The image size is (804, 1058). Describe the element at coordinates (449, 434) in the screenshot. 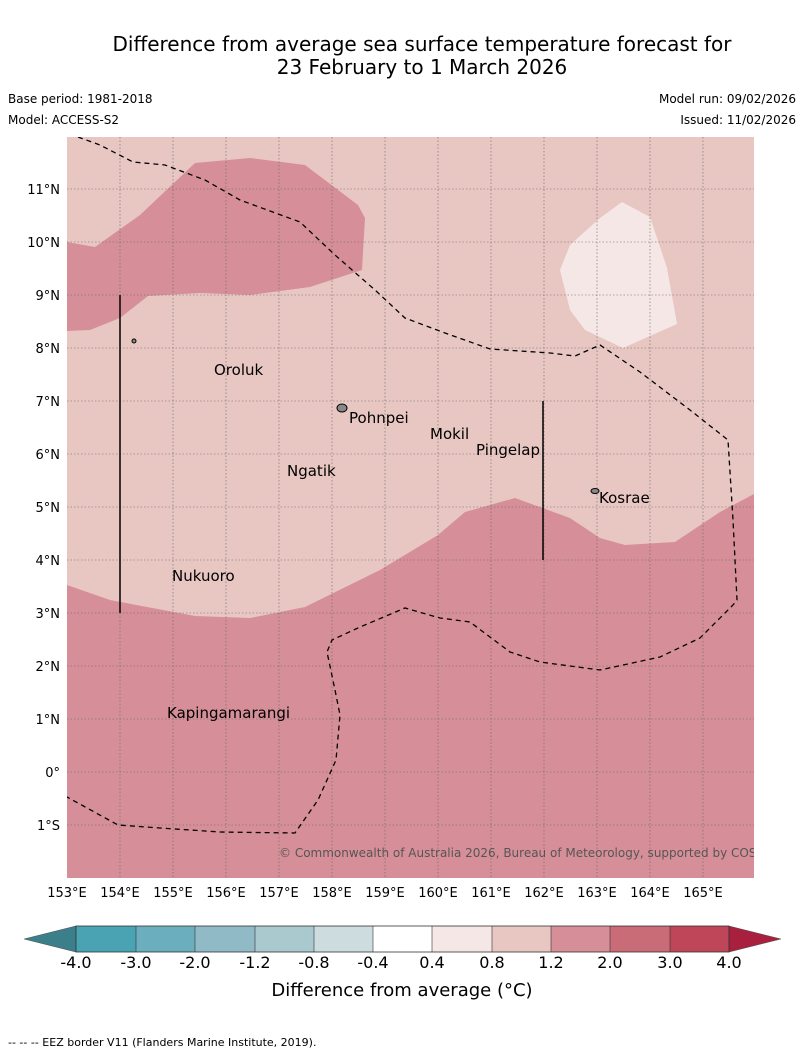

I see `place-label: Mokil` at that location.